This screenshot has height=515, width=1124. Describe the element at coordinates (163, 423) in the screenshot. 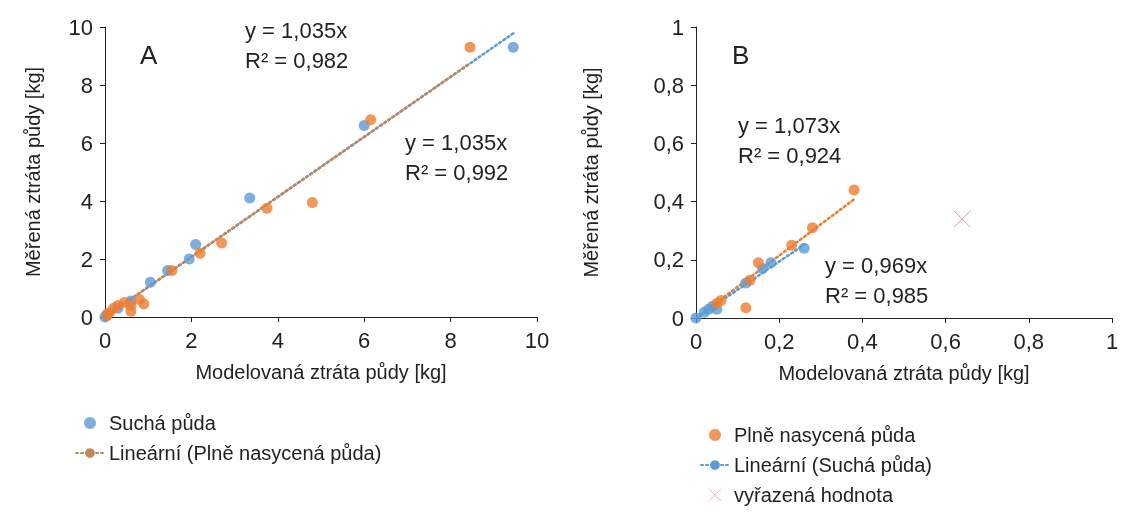

I see `legend-label: Suchá půda` at that location.